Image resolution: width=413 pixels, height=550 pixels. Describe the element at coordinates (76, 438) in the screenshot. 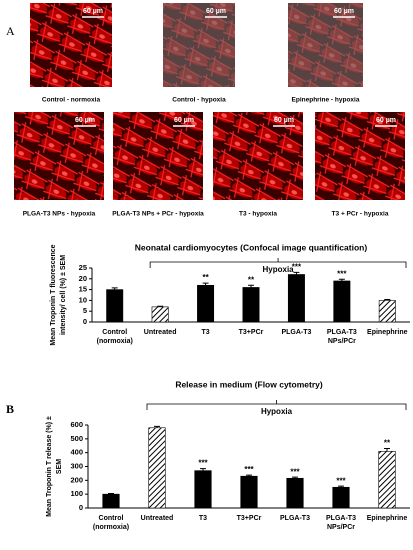

I see `y-tick-label: 500` at that location.